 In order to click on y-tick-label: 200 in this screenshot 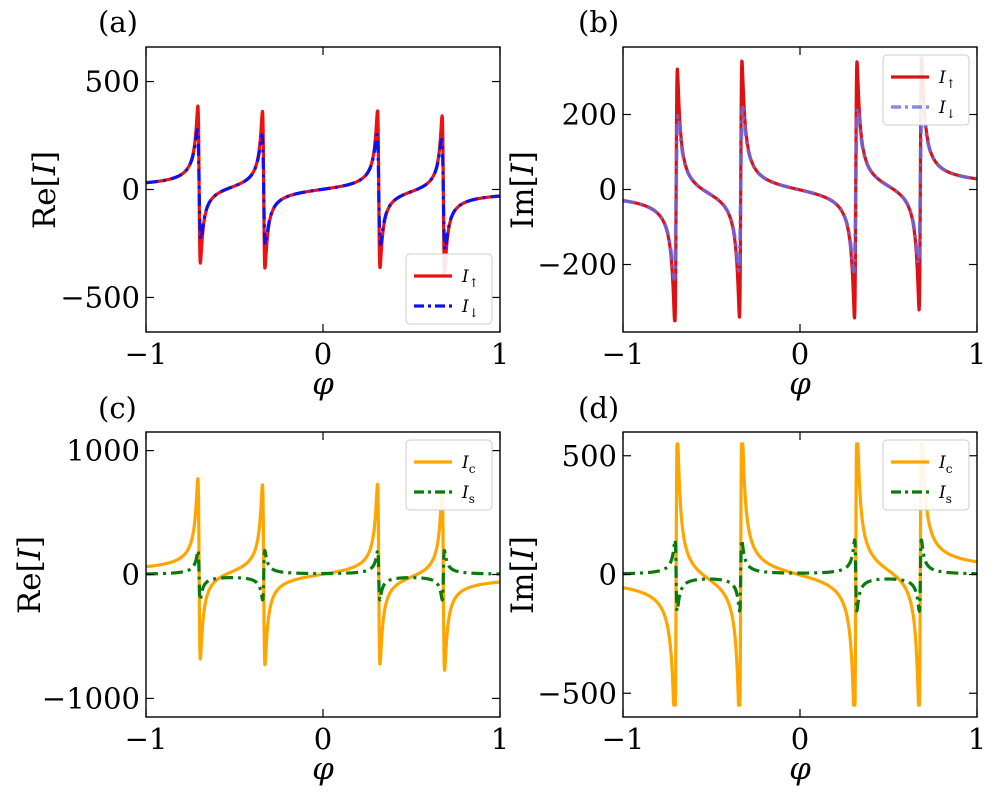, I will do `click(589, 115)`.